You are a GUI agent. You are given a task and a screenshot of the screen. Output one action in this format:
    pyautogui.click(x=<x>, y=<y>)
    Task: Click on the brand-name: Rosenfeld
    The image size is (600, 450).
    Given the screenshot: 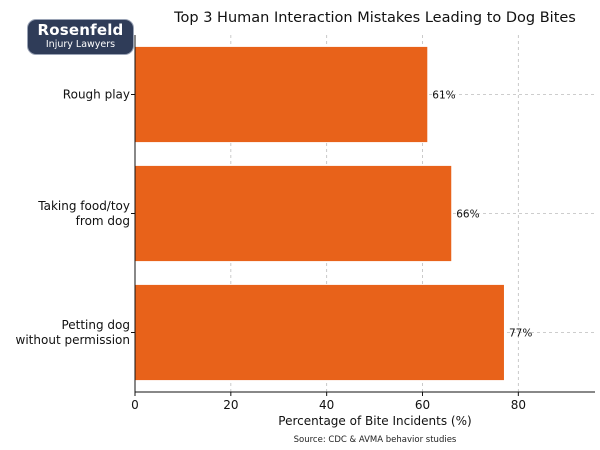 What is the action you would take?
    pyautogui.click(x=80, y=30)
    